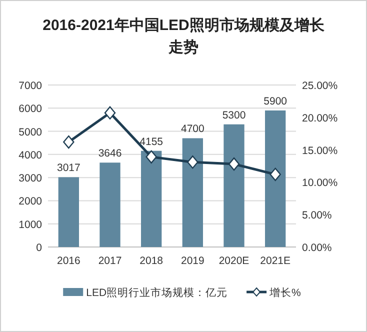 The width and height of the screenshot is (367, 332). I want to click on legend-label: LED照明行业市场规模：亿元, so click(157, 292).